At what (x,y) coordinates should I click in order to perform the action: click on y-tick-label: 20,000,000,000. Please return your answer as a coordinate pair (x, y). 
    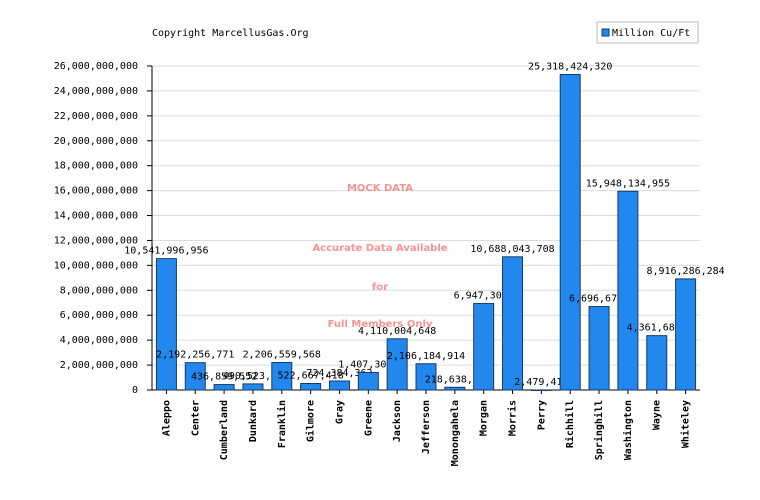
    Looking at the image, I should click on (96, 141).